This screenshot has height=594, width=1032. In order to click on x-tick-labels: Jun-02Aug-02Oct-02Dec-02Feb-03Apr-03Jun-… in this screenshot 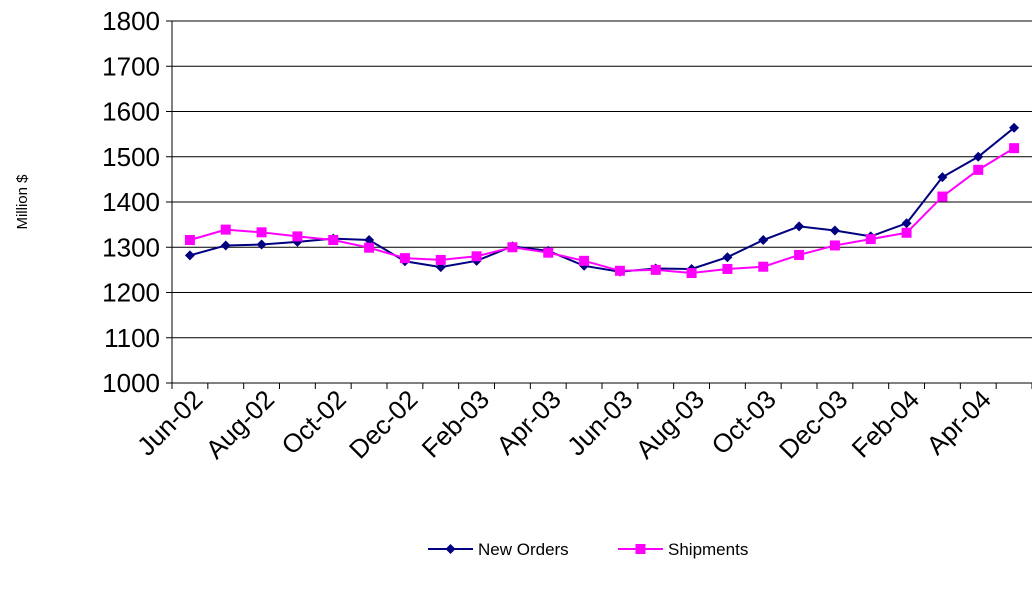, I will do `click(564, 424)`.